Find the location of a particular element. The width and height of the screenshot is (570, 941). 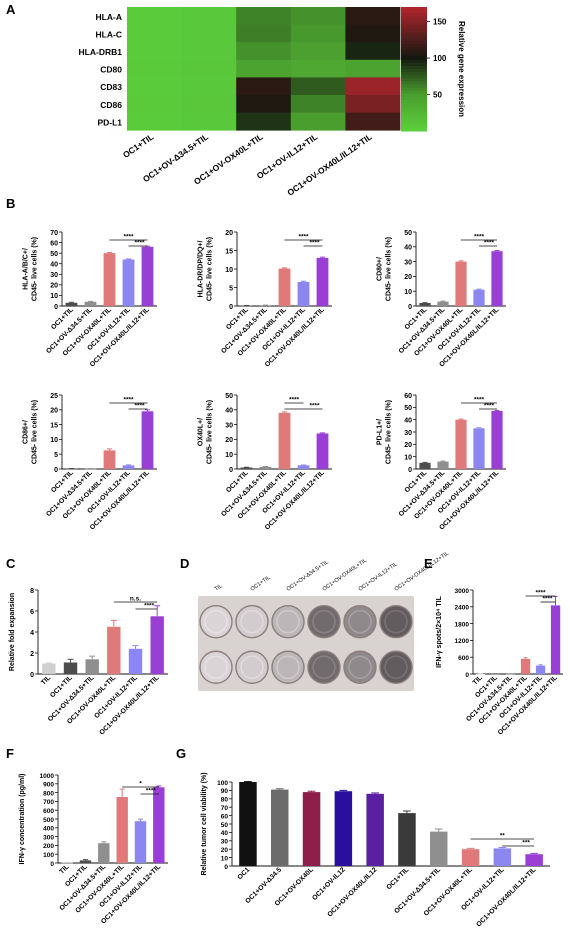

y-tick-label: 5 is located at coordinates (56, 455).